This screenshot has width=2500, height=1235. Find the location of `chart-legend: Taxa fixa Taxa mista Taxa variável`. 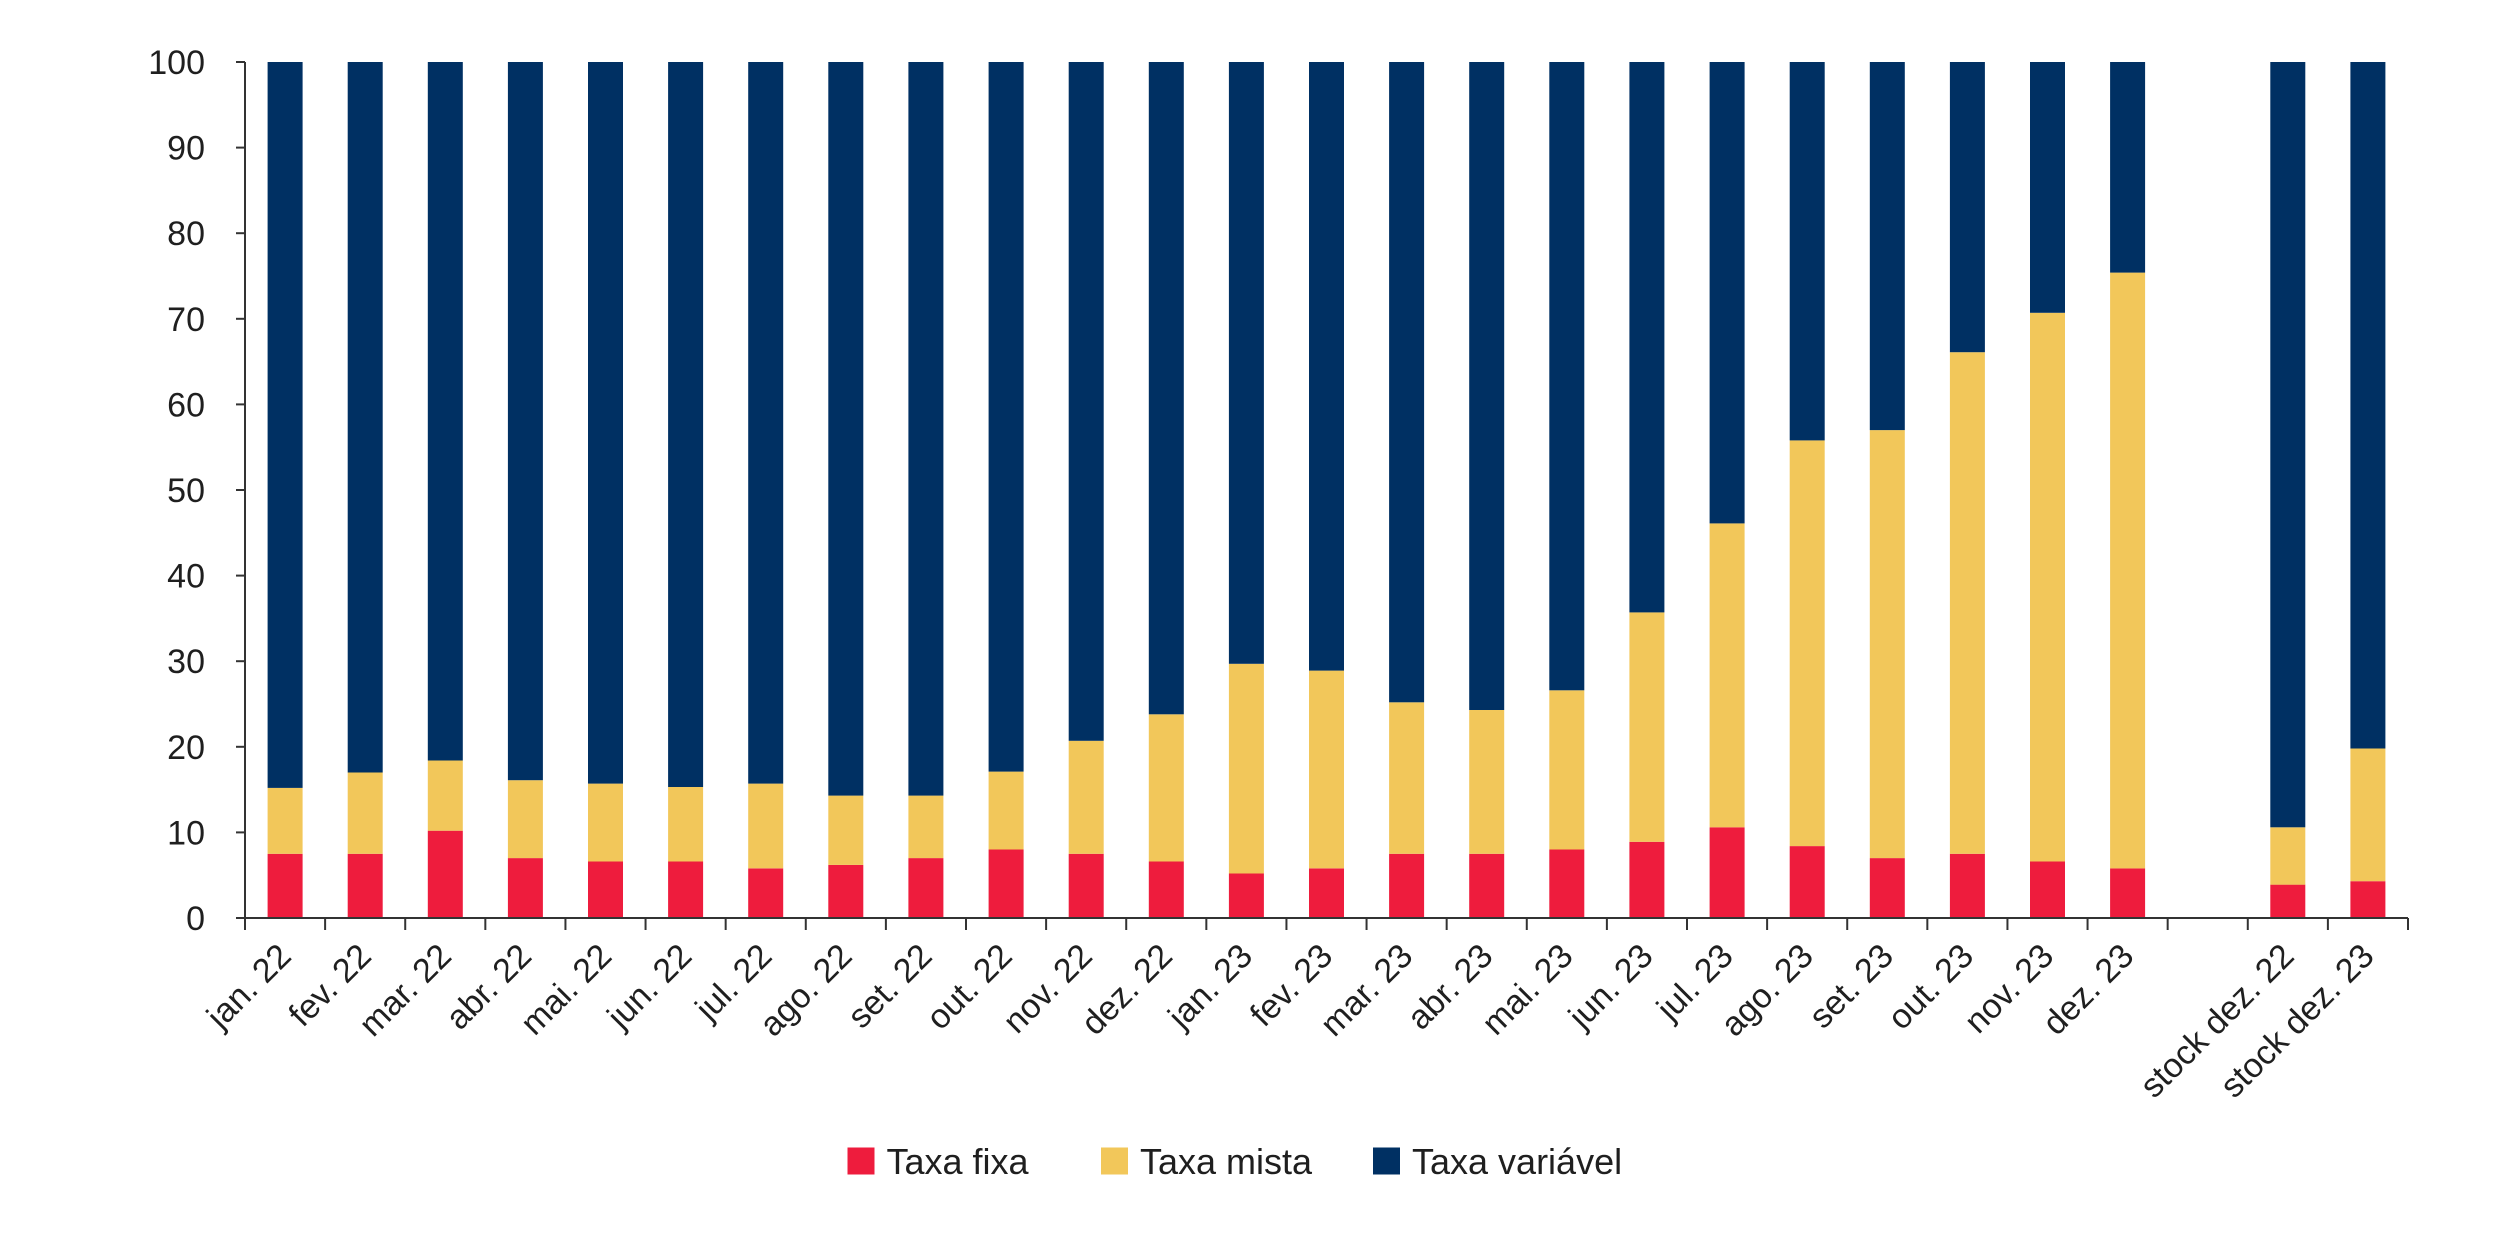

chart-legend: Taxa fixa Taxa mista Taxa variável is located at coordinates (1234, 1161).